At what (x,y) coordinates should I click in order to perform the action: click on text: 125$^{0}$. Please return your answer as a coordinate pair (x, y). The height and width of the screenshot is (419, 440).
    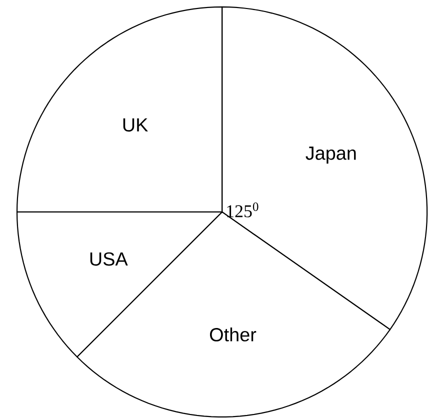
    Looking at the image, I should click on (242, 210).